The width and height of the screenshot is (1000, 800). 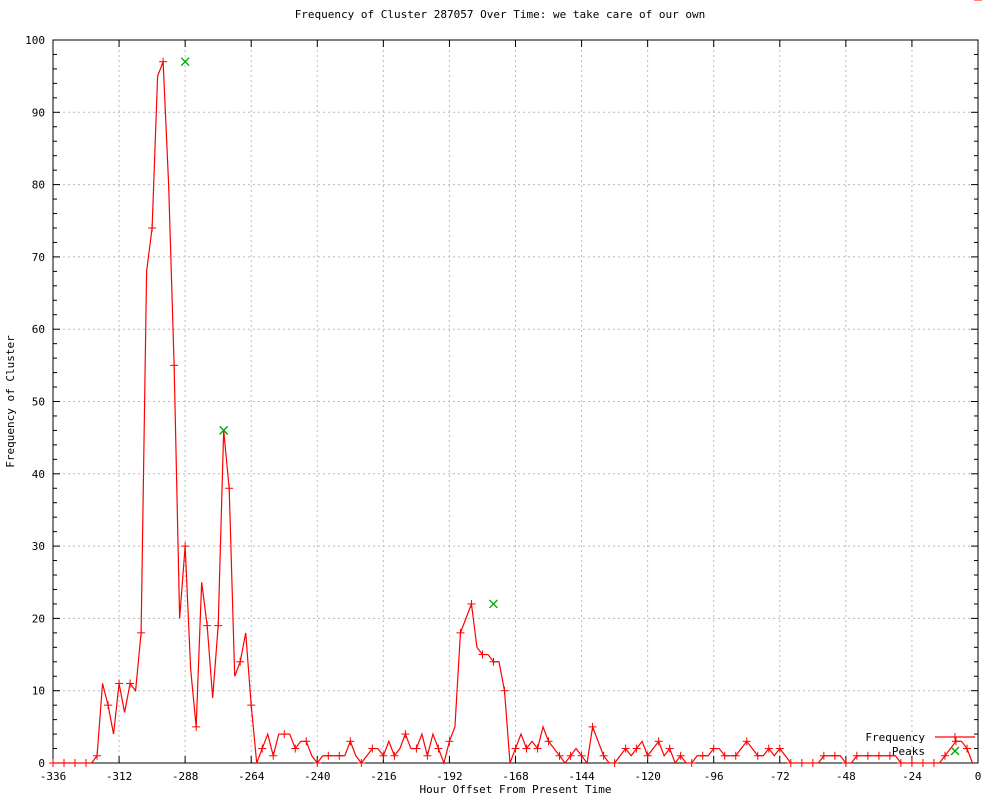 I want to click on x-tick-label: -120, so click(x=647, y=776).